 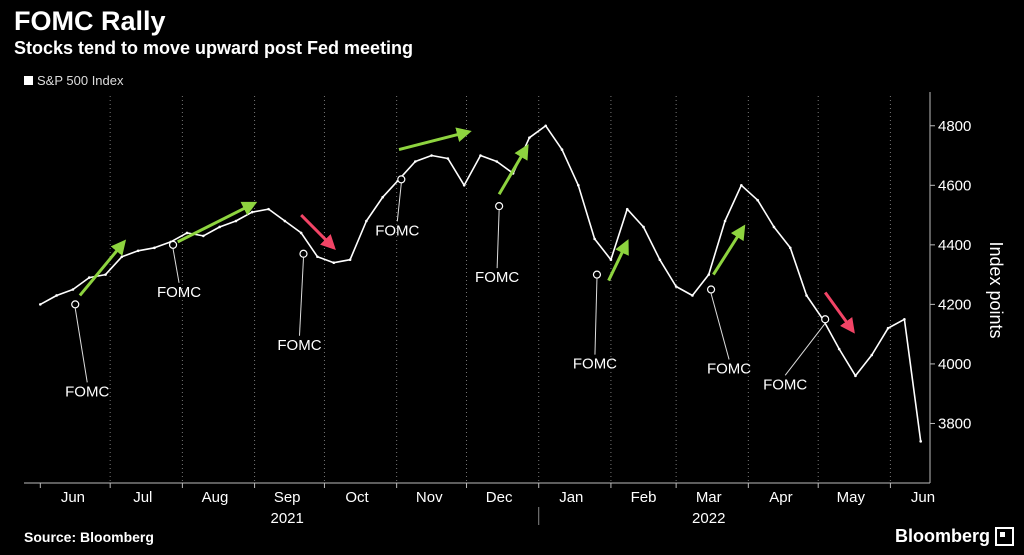 What do you see at coordinates (89, 537) in the screenshot?
I see `source-note: Source: Bloomberg` at bounding box center [89, 537].